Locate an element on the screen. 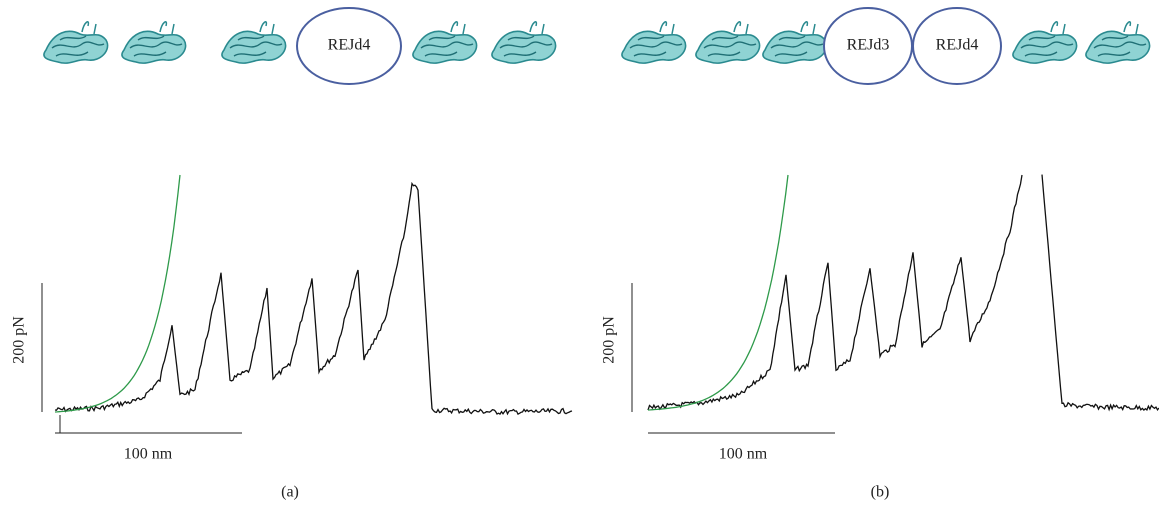 The image size is (1159, 507). panel-label: (b) is located at coordinates (880, 492).